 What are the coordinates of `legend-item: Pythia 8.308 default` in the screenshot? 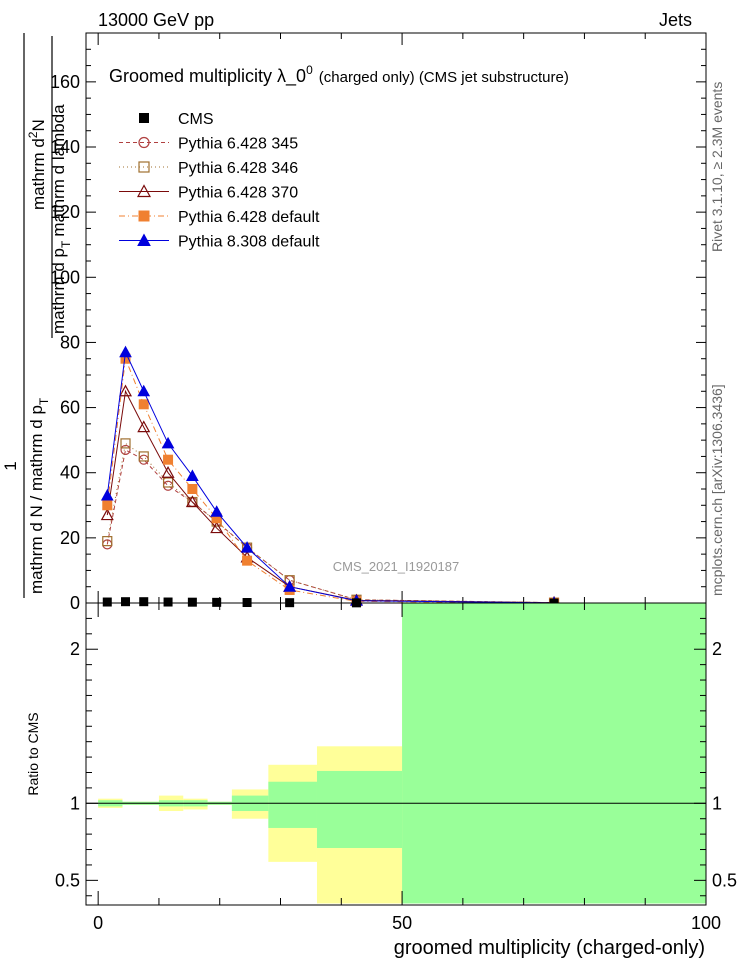 It's located at (219, 242).